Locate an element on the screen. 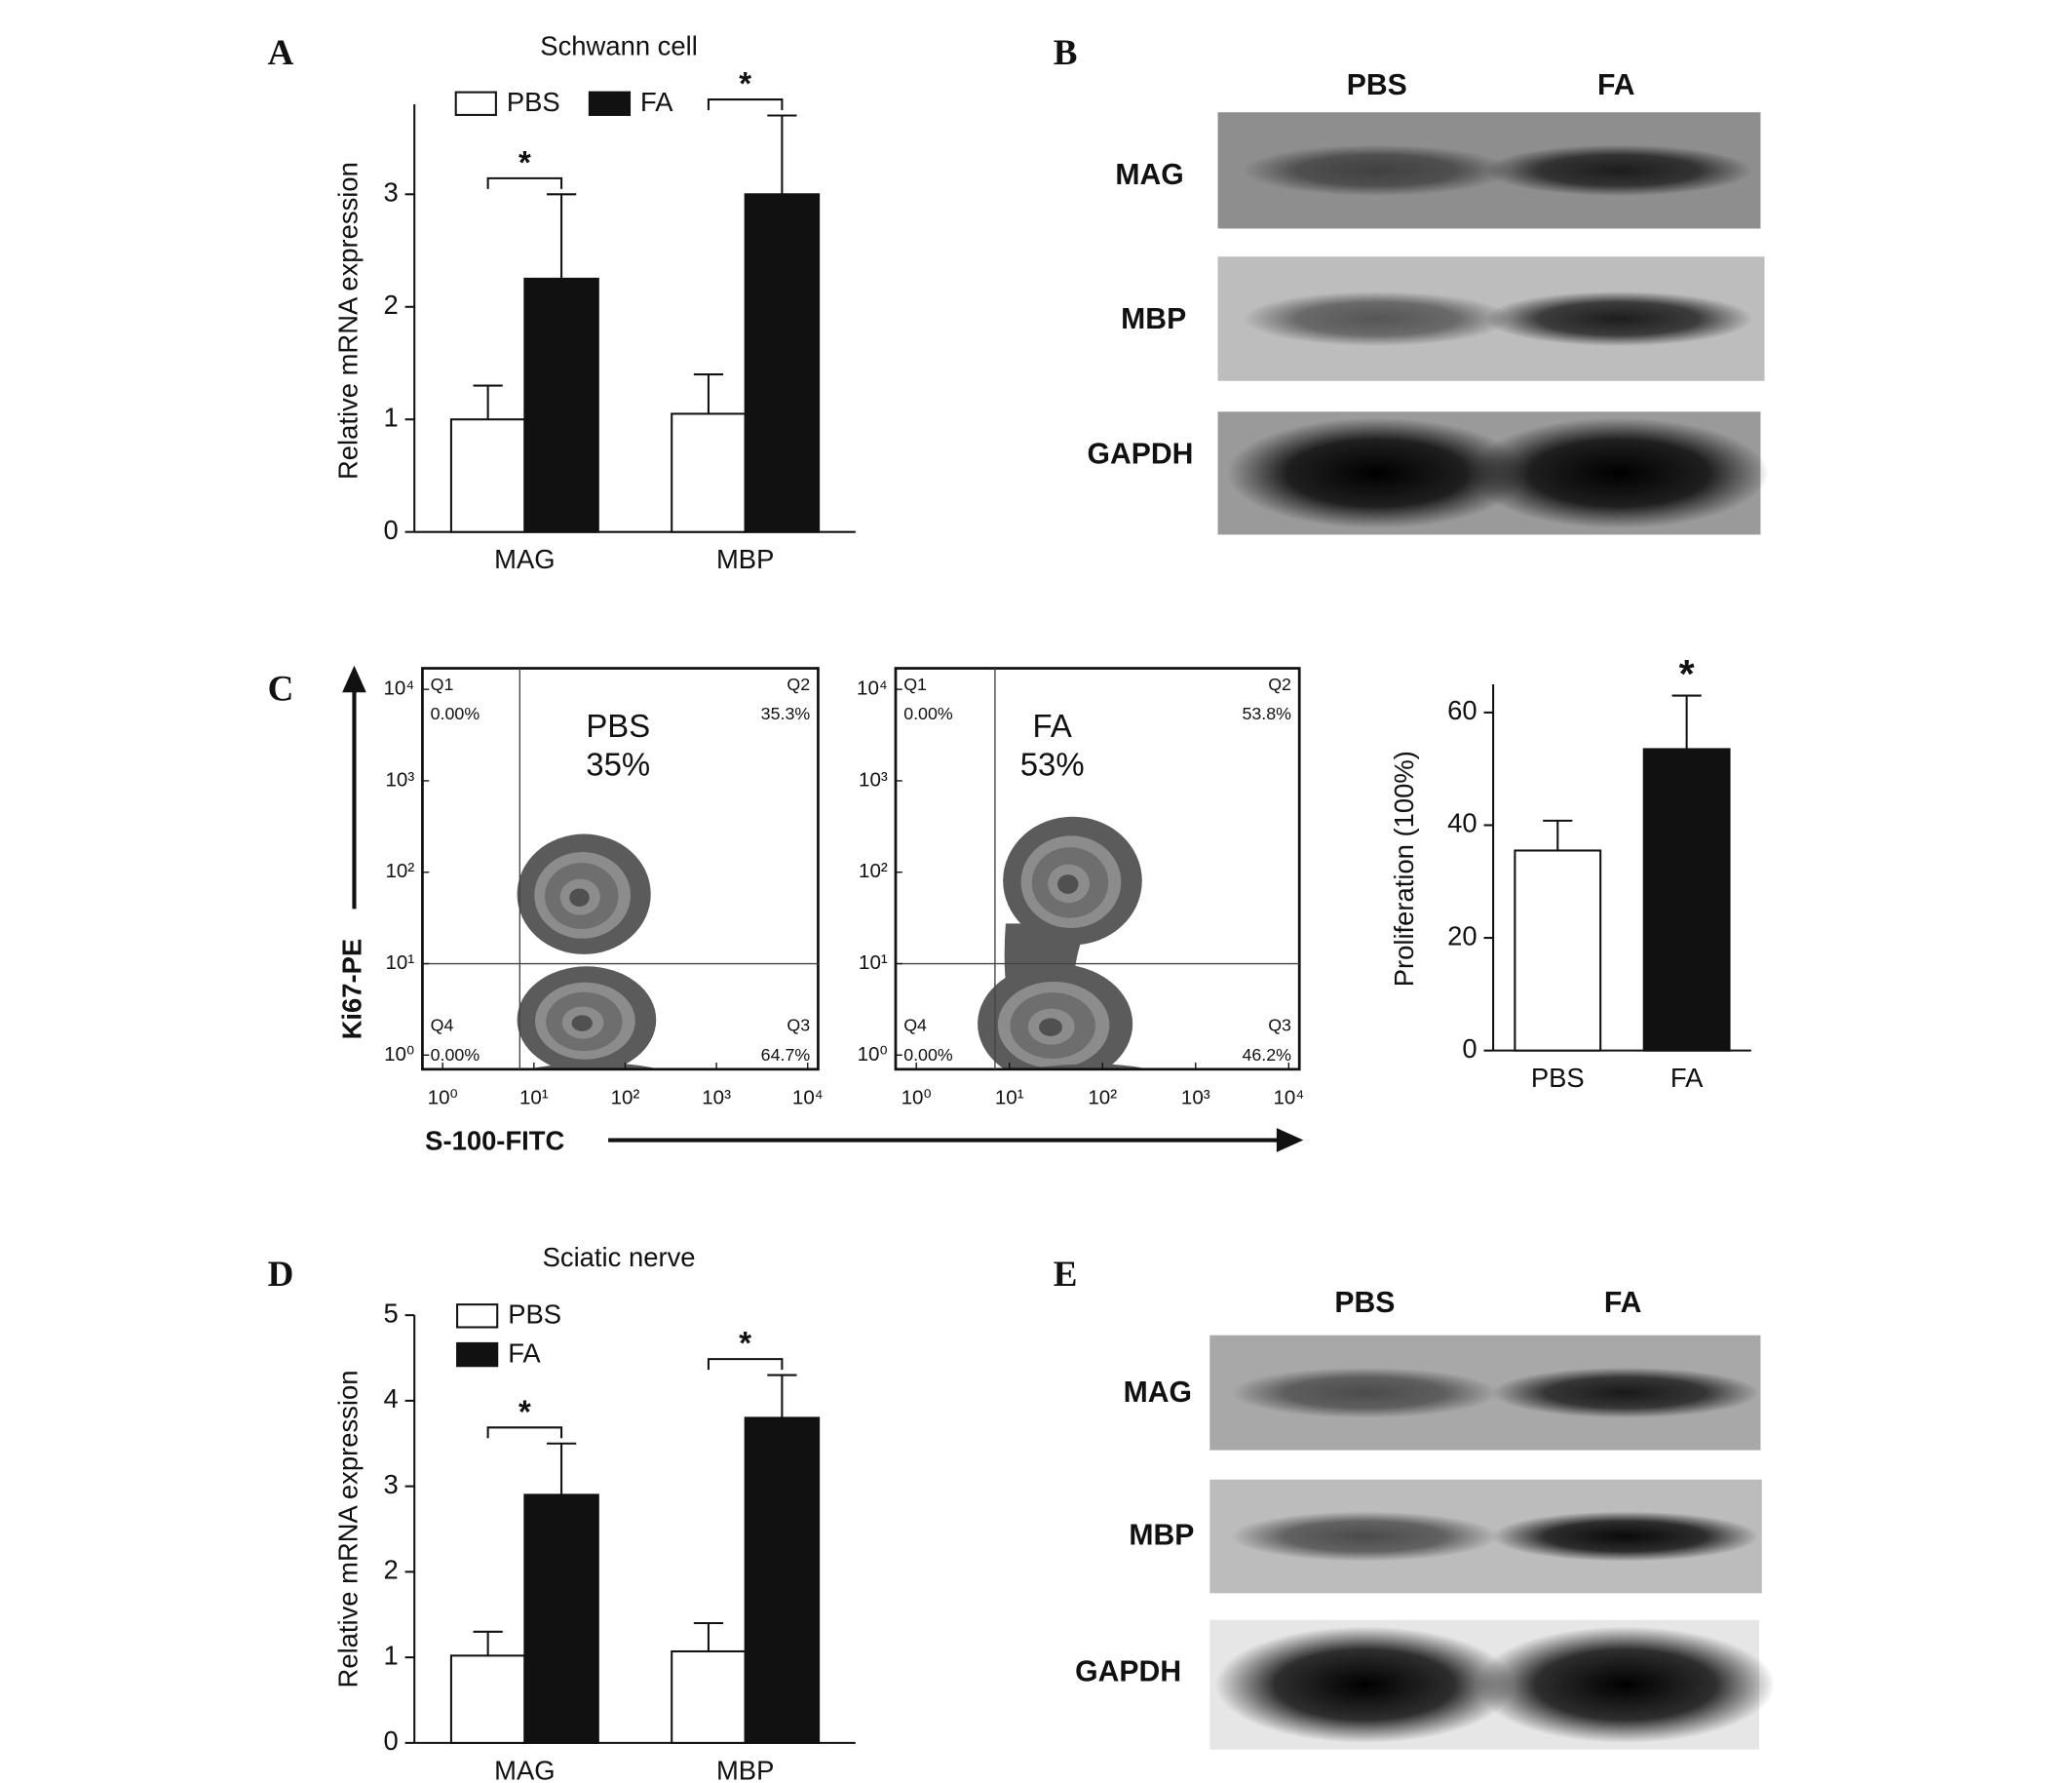  x-tick-label: PBS is located at coordinates (1558, 1078).